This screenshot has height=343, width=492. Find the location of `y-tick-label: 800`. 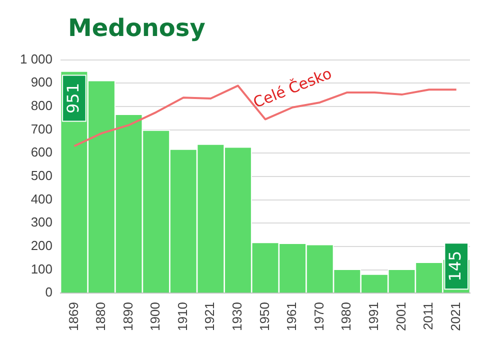

y-tick-label: 800 is located at coordinates (41, 106).